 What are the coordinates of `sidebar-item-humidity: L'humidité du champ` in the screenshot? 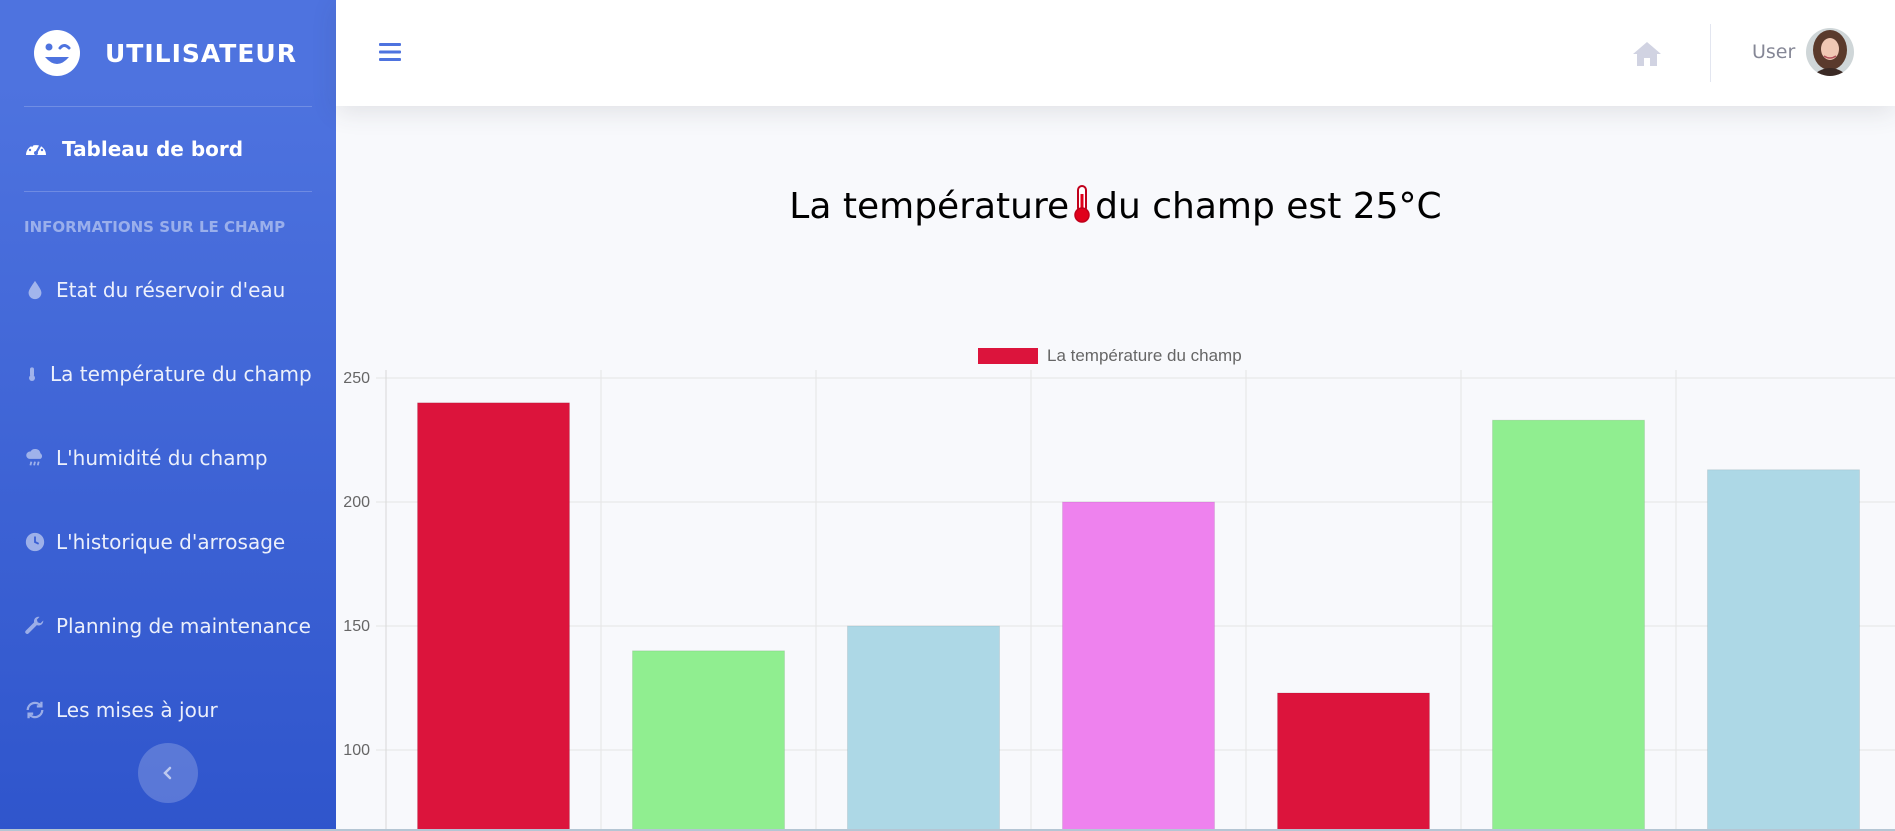 It's located at (168, 458).